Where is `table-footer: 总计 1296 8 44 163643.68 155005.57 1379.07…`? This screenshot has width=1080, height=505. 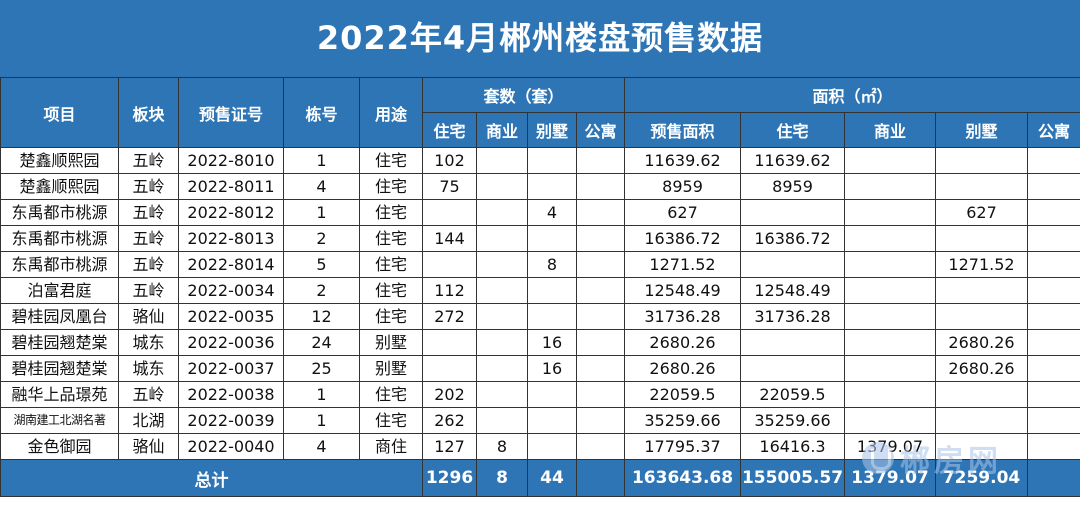 table-footer: 总计 1296 8 44 163643.68 155005.57 1379.07… is located at coordinates (540, 478).